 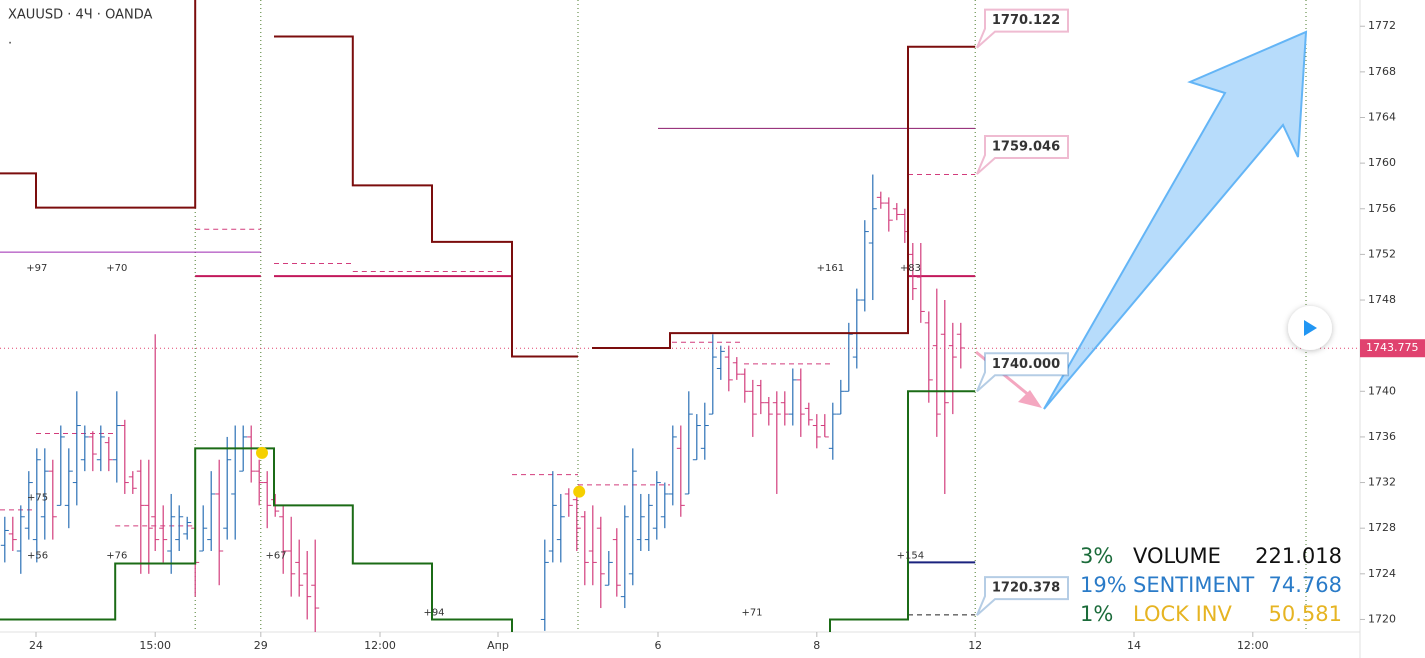 I want to click on play-icon, so click(x=1310, y=328).